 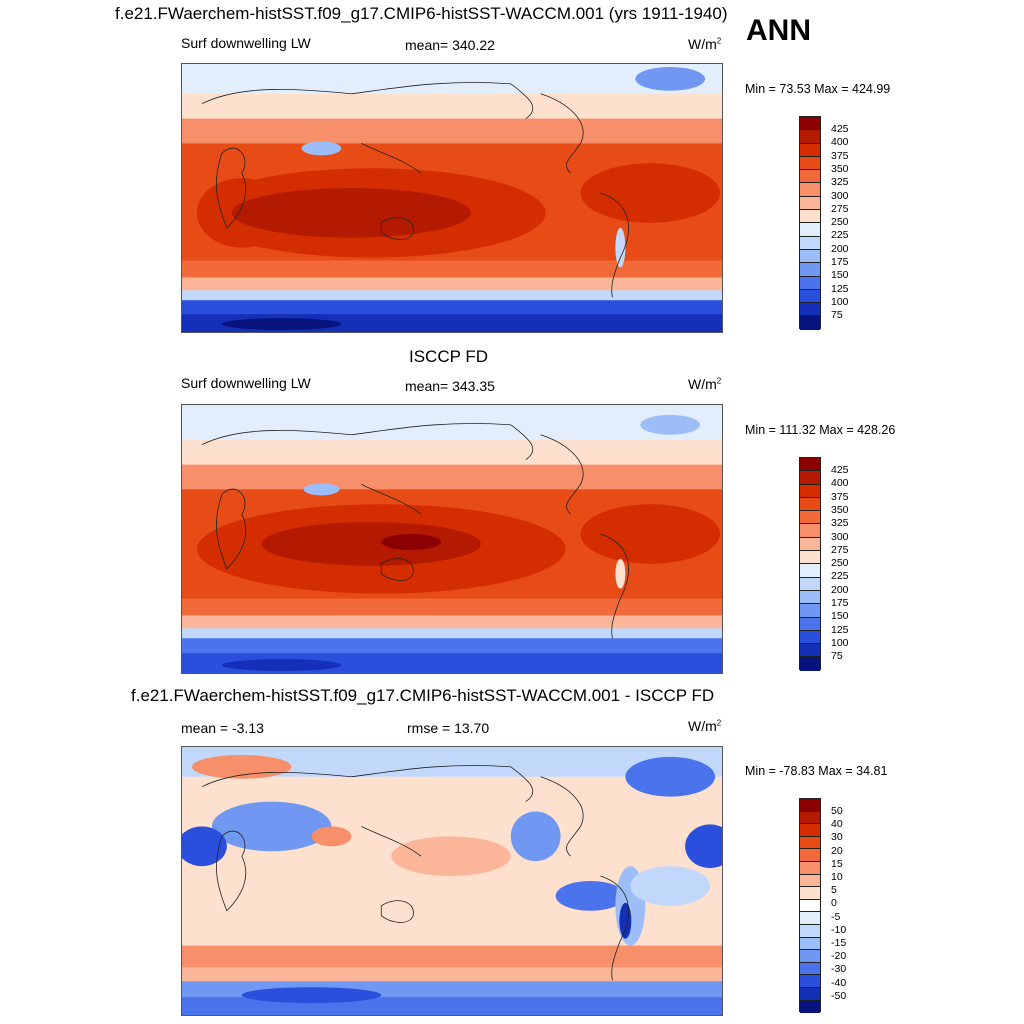 I want to click on colorbar-tick: 15, so click(x=837, y=863).